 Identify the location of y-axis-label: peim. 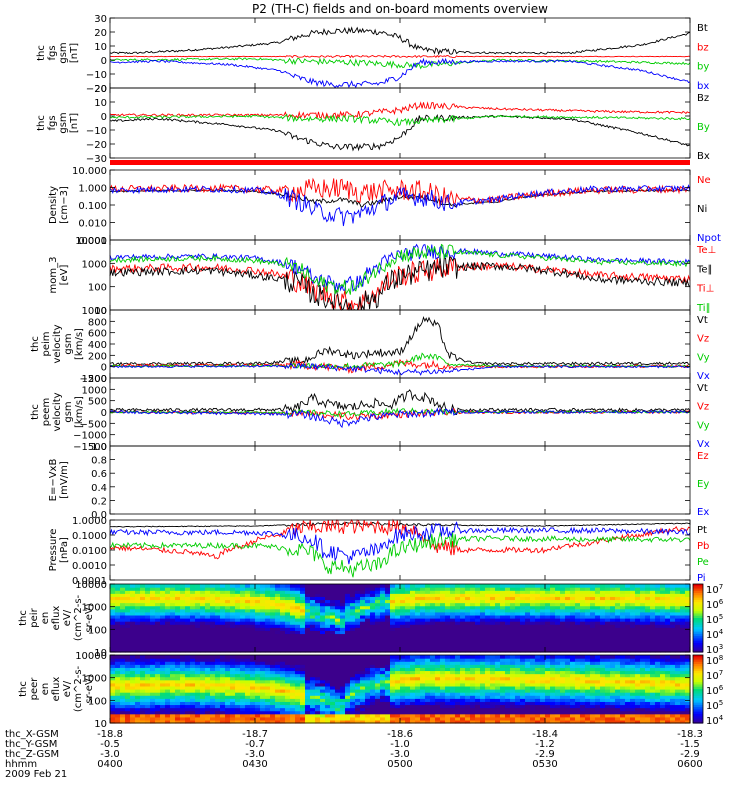
(46, 343).